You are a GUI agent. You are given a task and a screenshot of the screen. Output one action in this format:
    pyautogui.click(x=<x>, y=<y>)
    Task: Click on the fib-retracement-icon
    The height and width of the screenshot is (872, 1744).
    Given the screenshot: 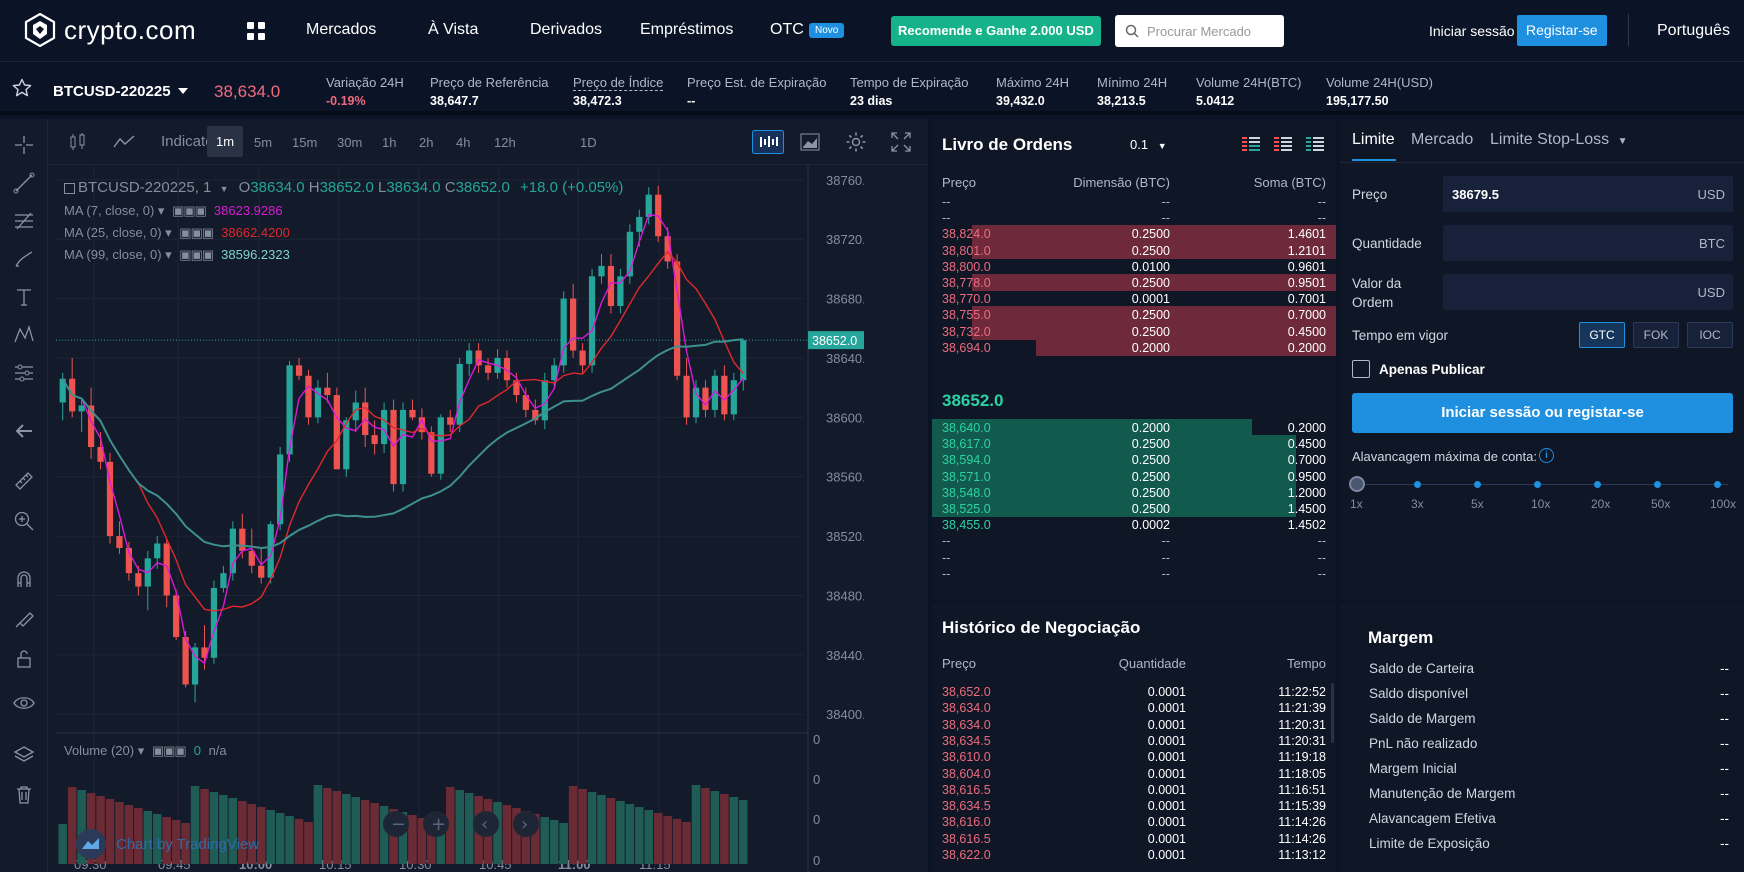 What is the action you would take?
    pyautogui.click(x=24, y=221)
    